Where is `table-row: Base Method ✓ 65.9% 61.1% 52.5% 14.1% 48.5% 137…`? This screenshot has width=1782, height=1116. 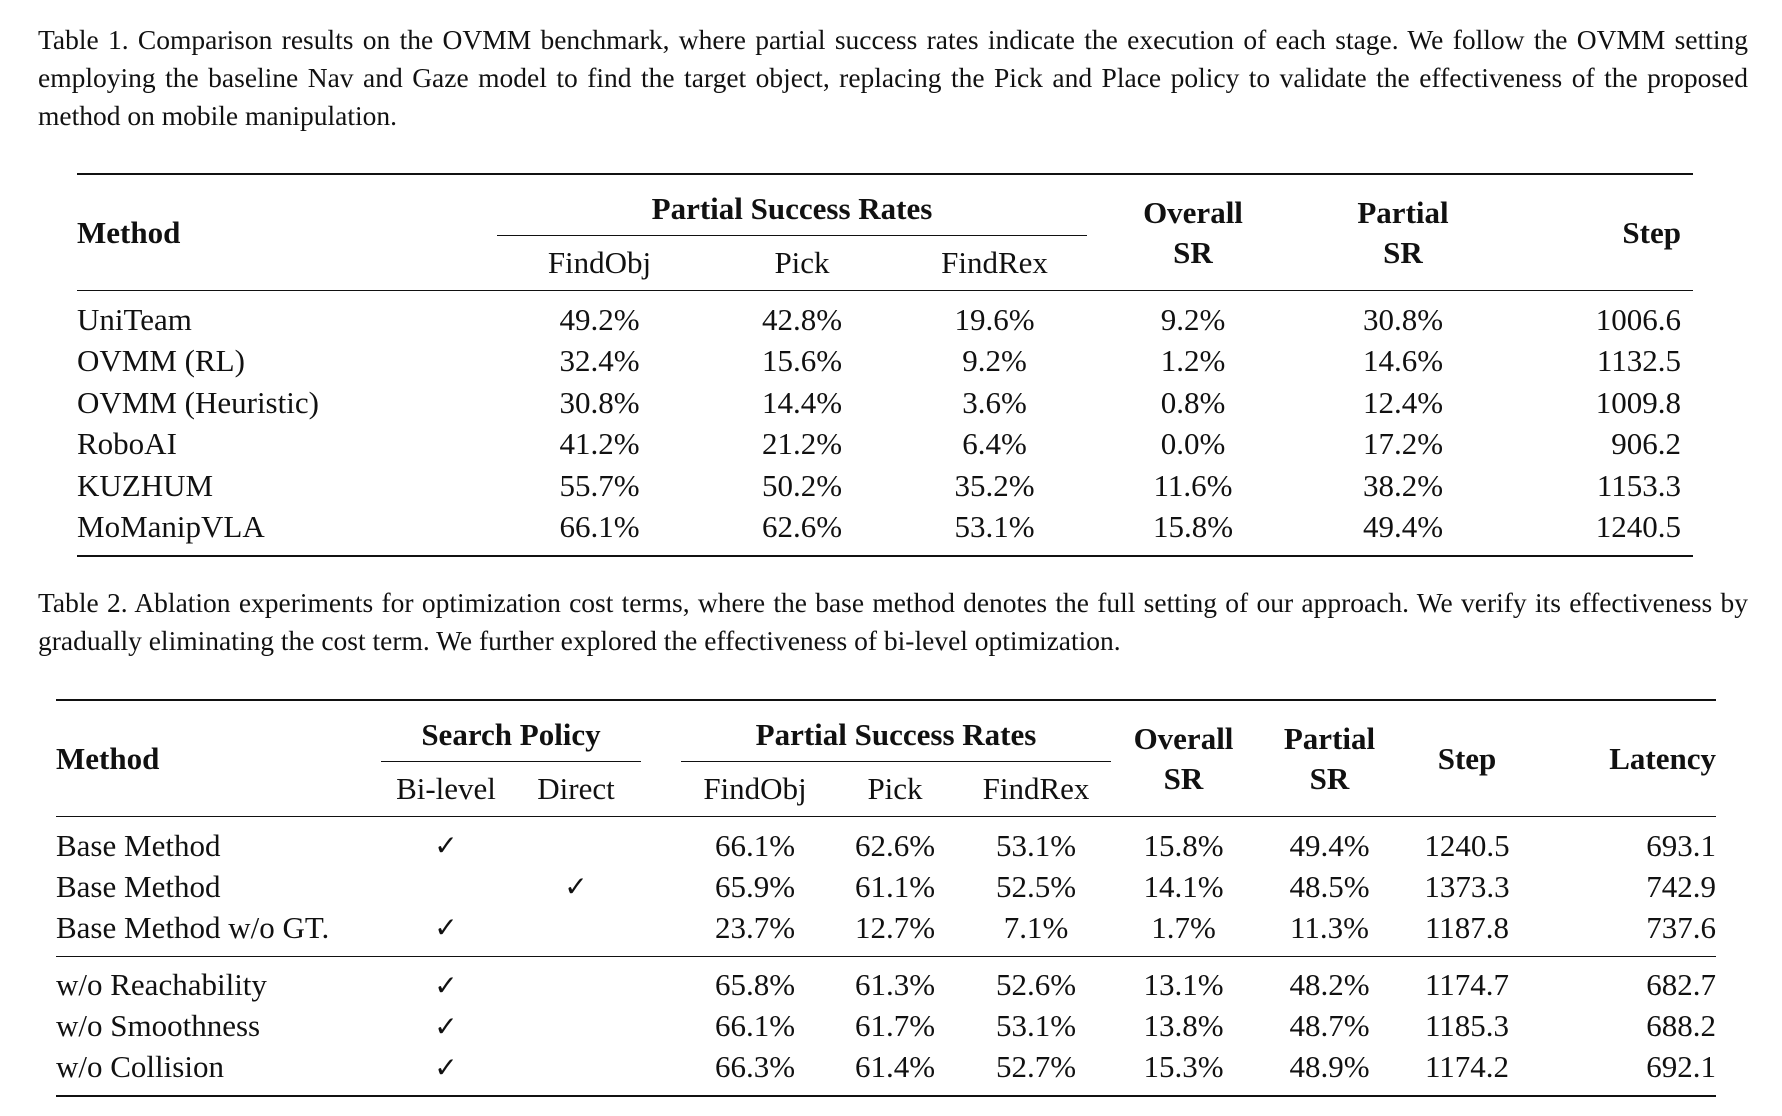 table-row: Base Method ✓ 65.9% 61.1% 52.5% 14.1% 48.5% 137… is located at coordinates (886, 886).